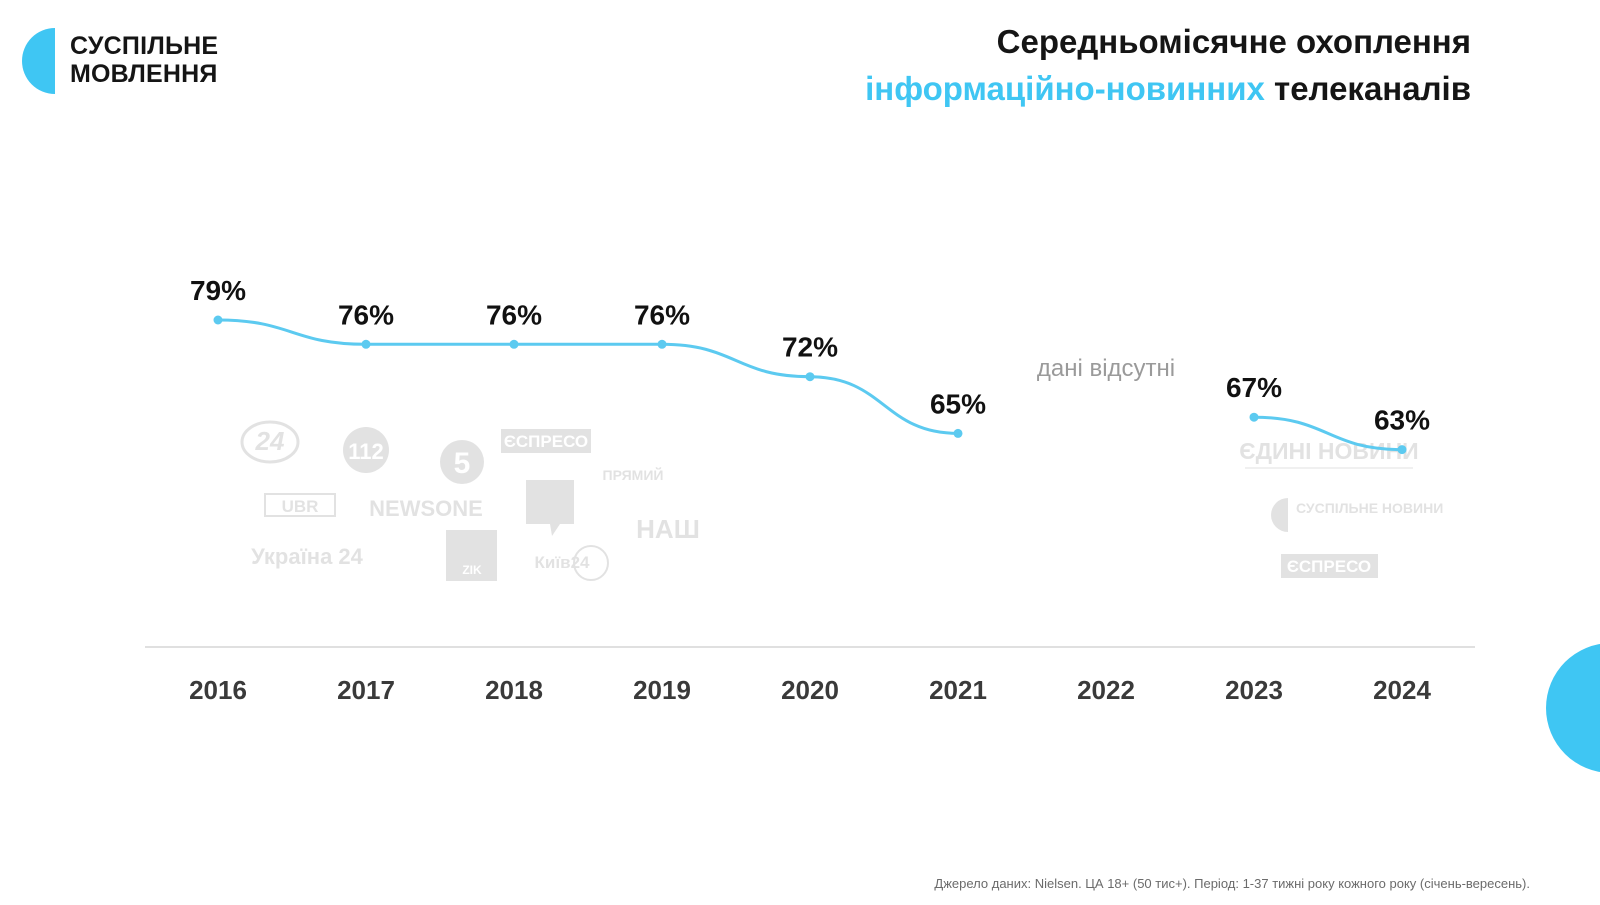 The width and height of the screenshot is (1600, 905). Describe the element at coordinates (1106, 368) in the screenshot. I see `missing-data-note: дані відсутні` at that location.